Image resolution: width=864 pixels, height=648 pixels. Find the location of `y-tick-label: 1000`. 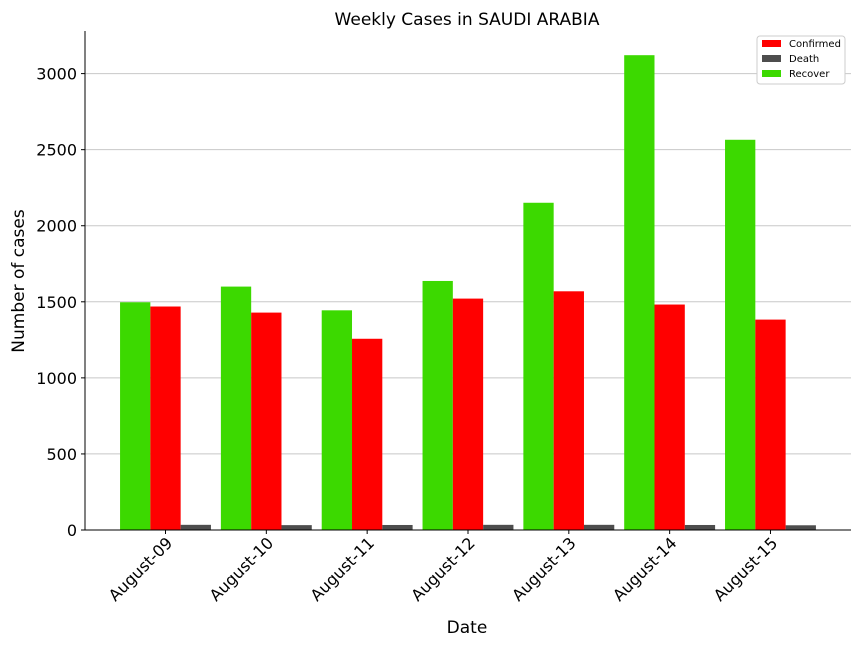

y-tick-label: 1000 is located at coordinates (56, 378).